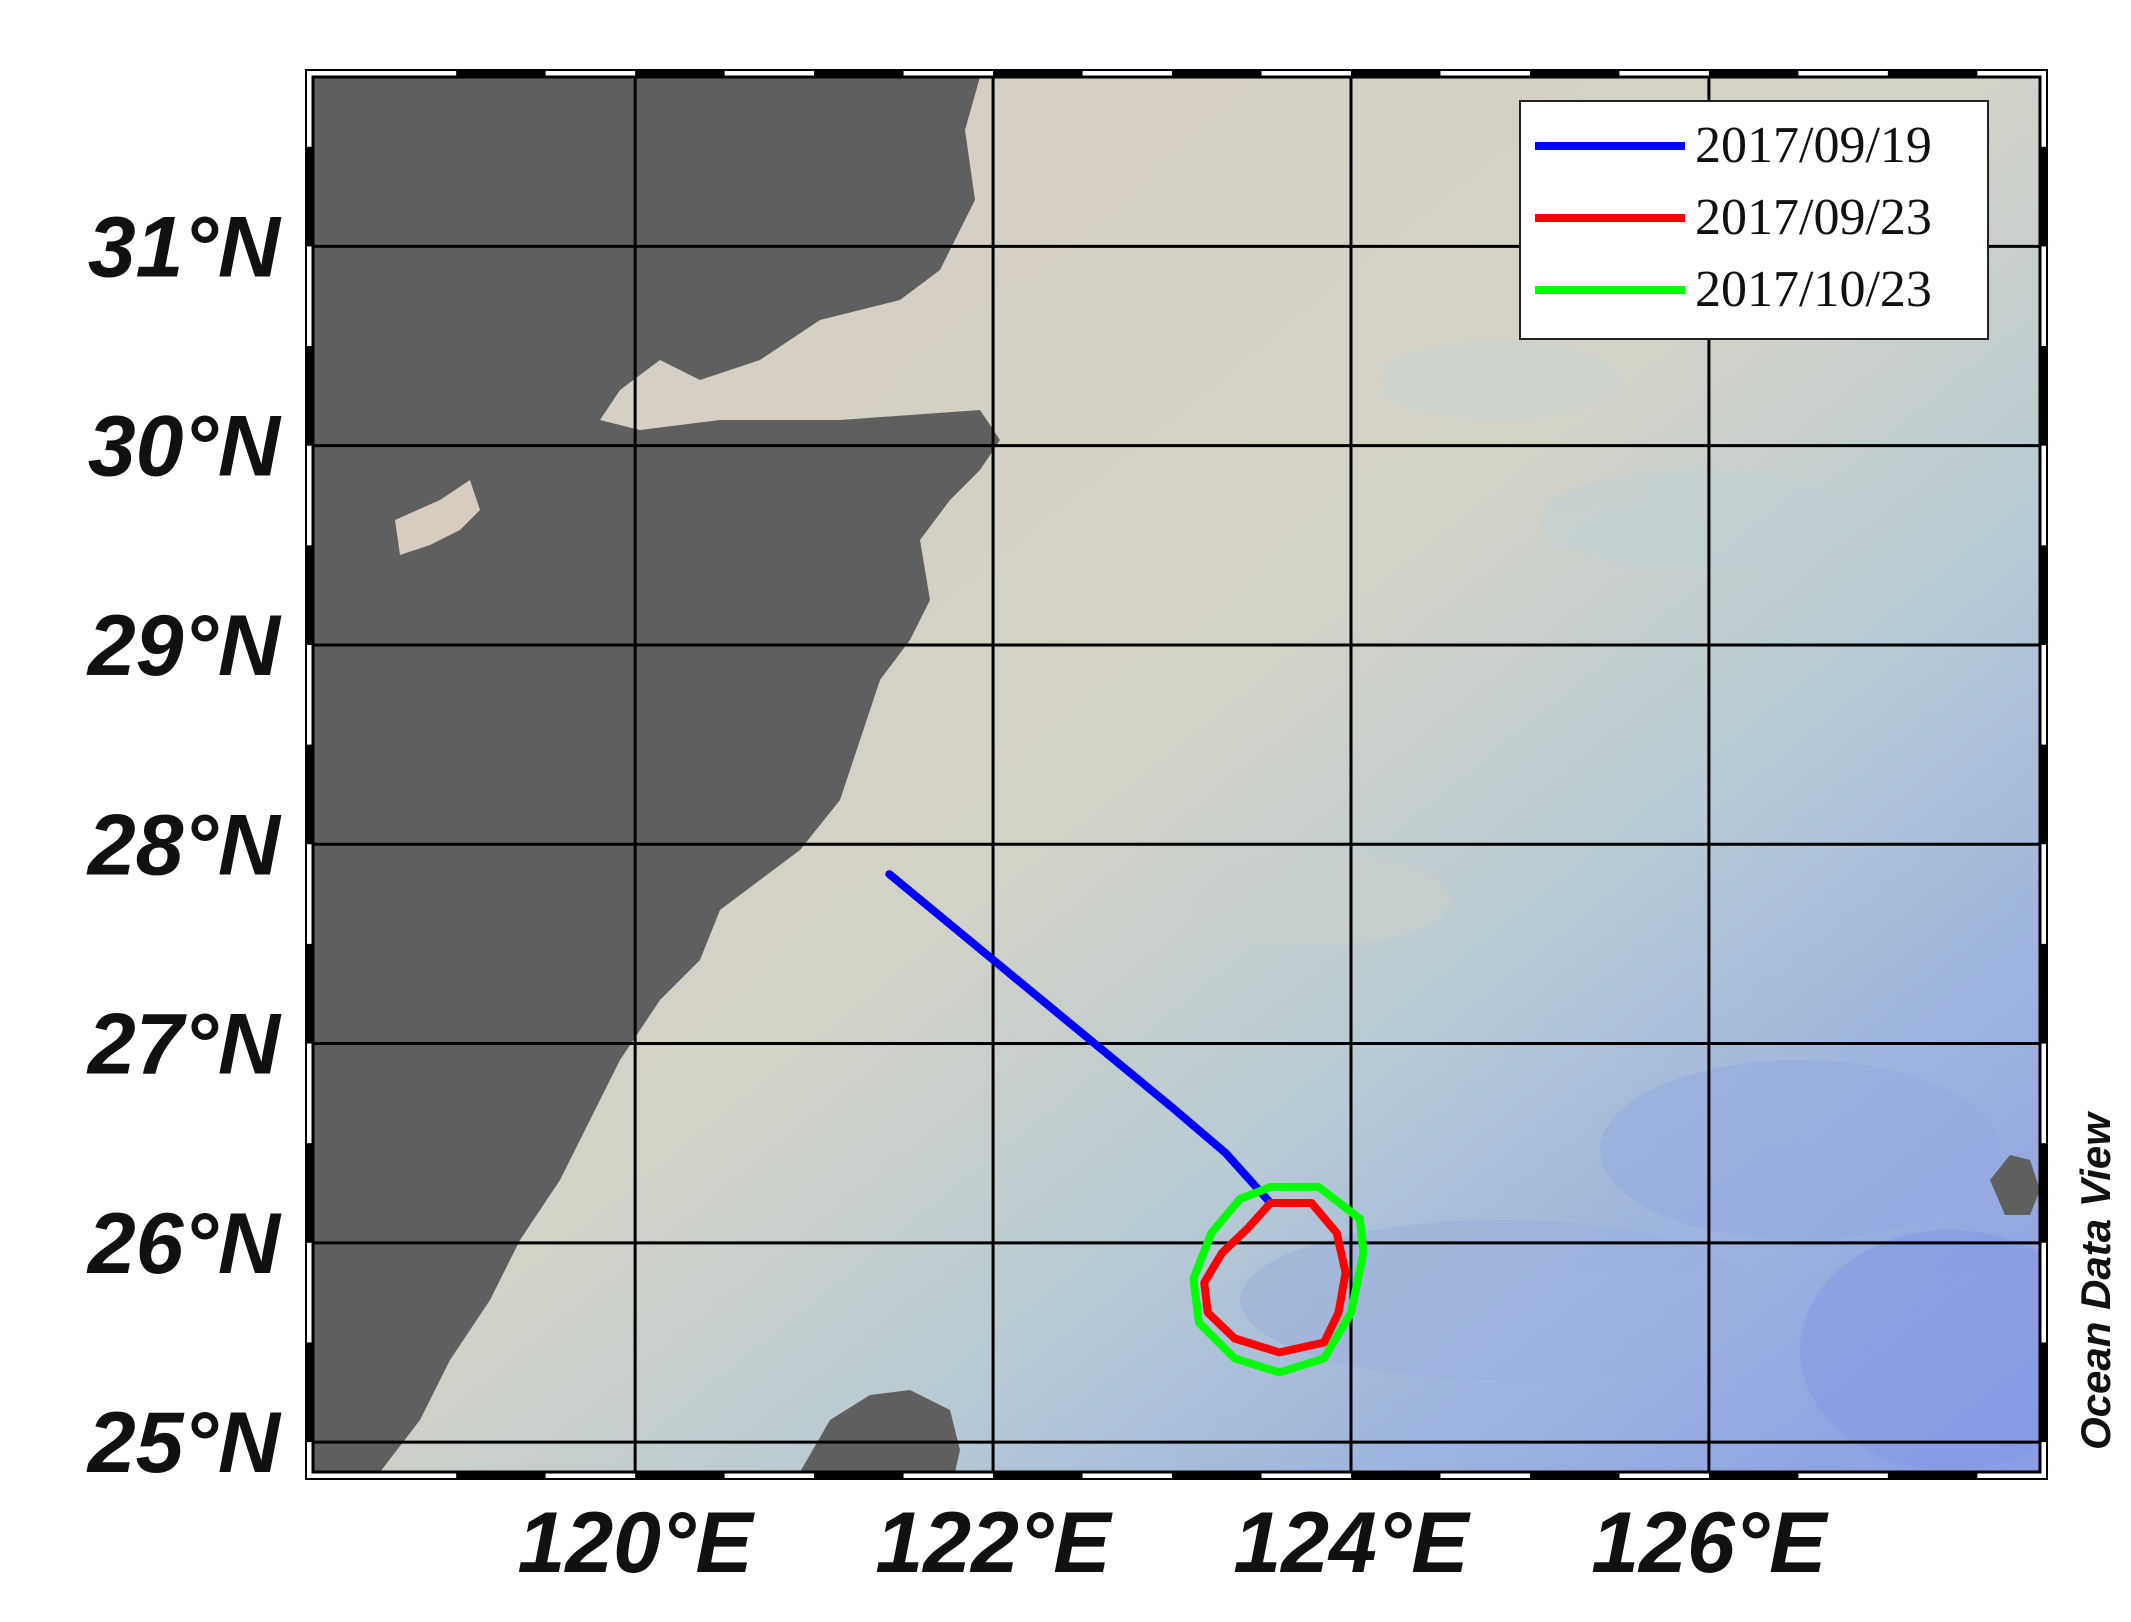 The image size is (2131, 1622). What do you see at coordinates (1352, 1543) in the screenshot?
I see `longitude-tick-label: 124°E` at bounding box center [1352, 1543].